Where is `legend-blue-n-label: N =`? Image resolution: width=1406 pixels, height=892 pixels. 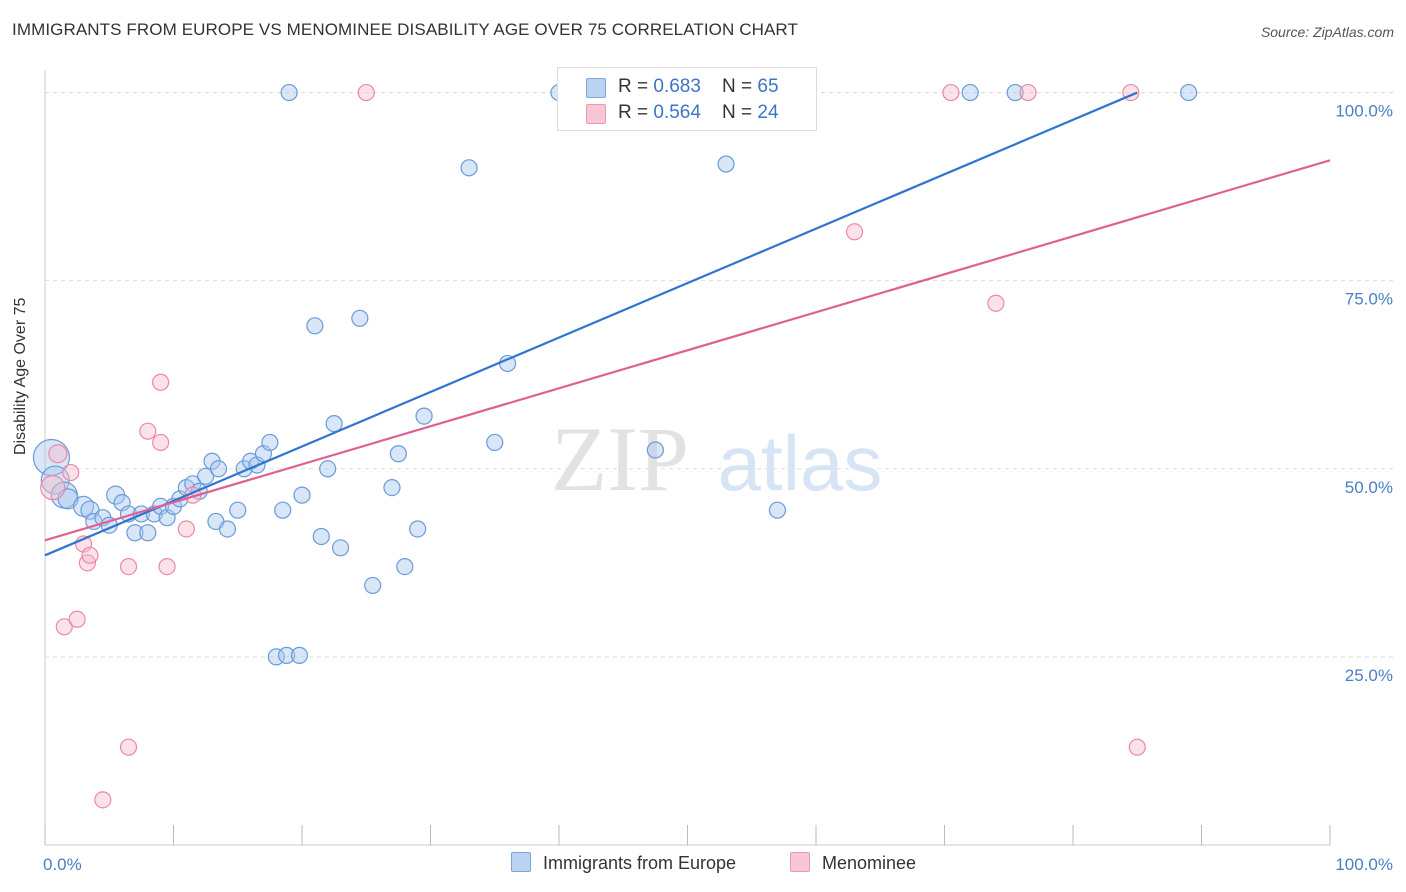 legend-blue-n-label: N = is located at coordinates (740, 86).